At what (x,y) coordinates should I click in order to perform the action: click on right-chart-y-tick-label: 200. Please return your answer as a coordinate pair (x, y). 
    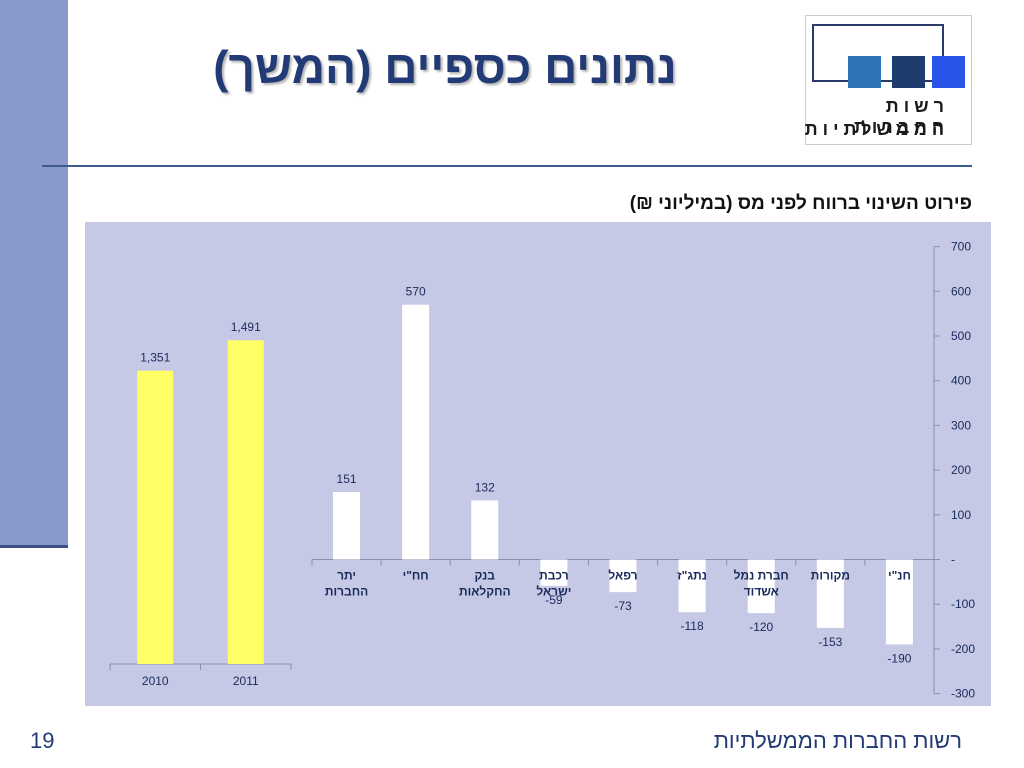
    Looking at the image, I should click on (961, 470).